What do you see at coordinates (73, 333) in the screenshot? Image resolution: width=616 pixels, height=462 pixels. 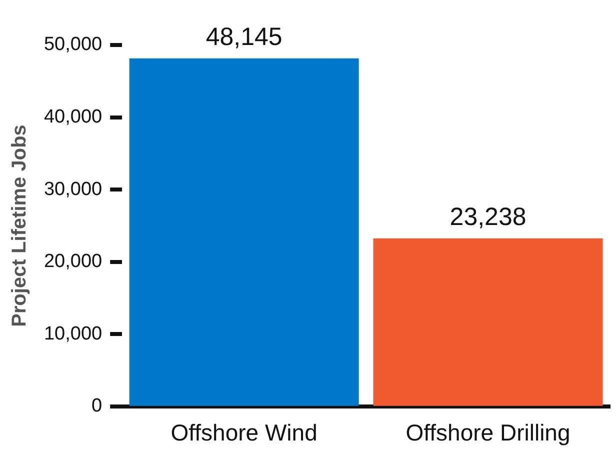 I see `y-tick-label: 10,000` at bounding box center [73, 333].